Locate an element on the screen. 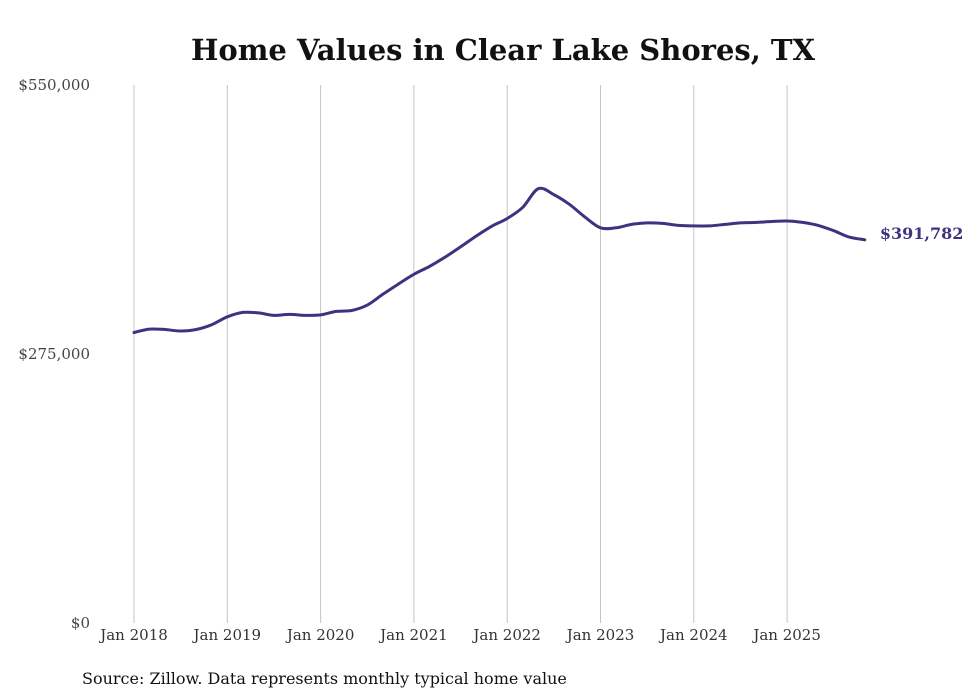 This screenshot has width=980, height=699. x-tick-label: Jan 2021 is located at coordinates (413, 635).